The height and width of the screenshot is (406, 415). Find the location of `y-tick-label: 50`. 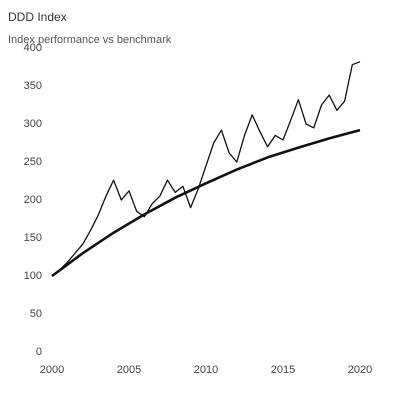

y-tick-label: 50 is located at coordinates (36, 314).